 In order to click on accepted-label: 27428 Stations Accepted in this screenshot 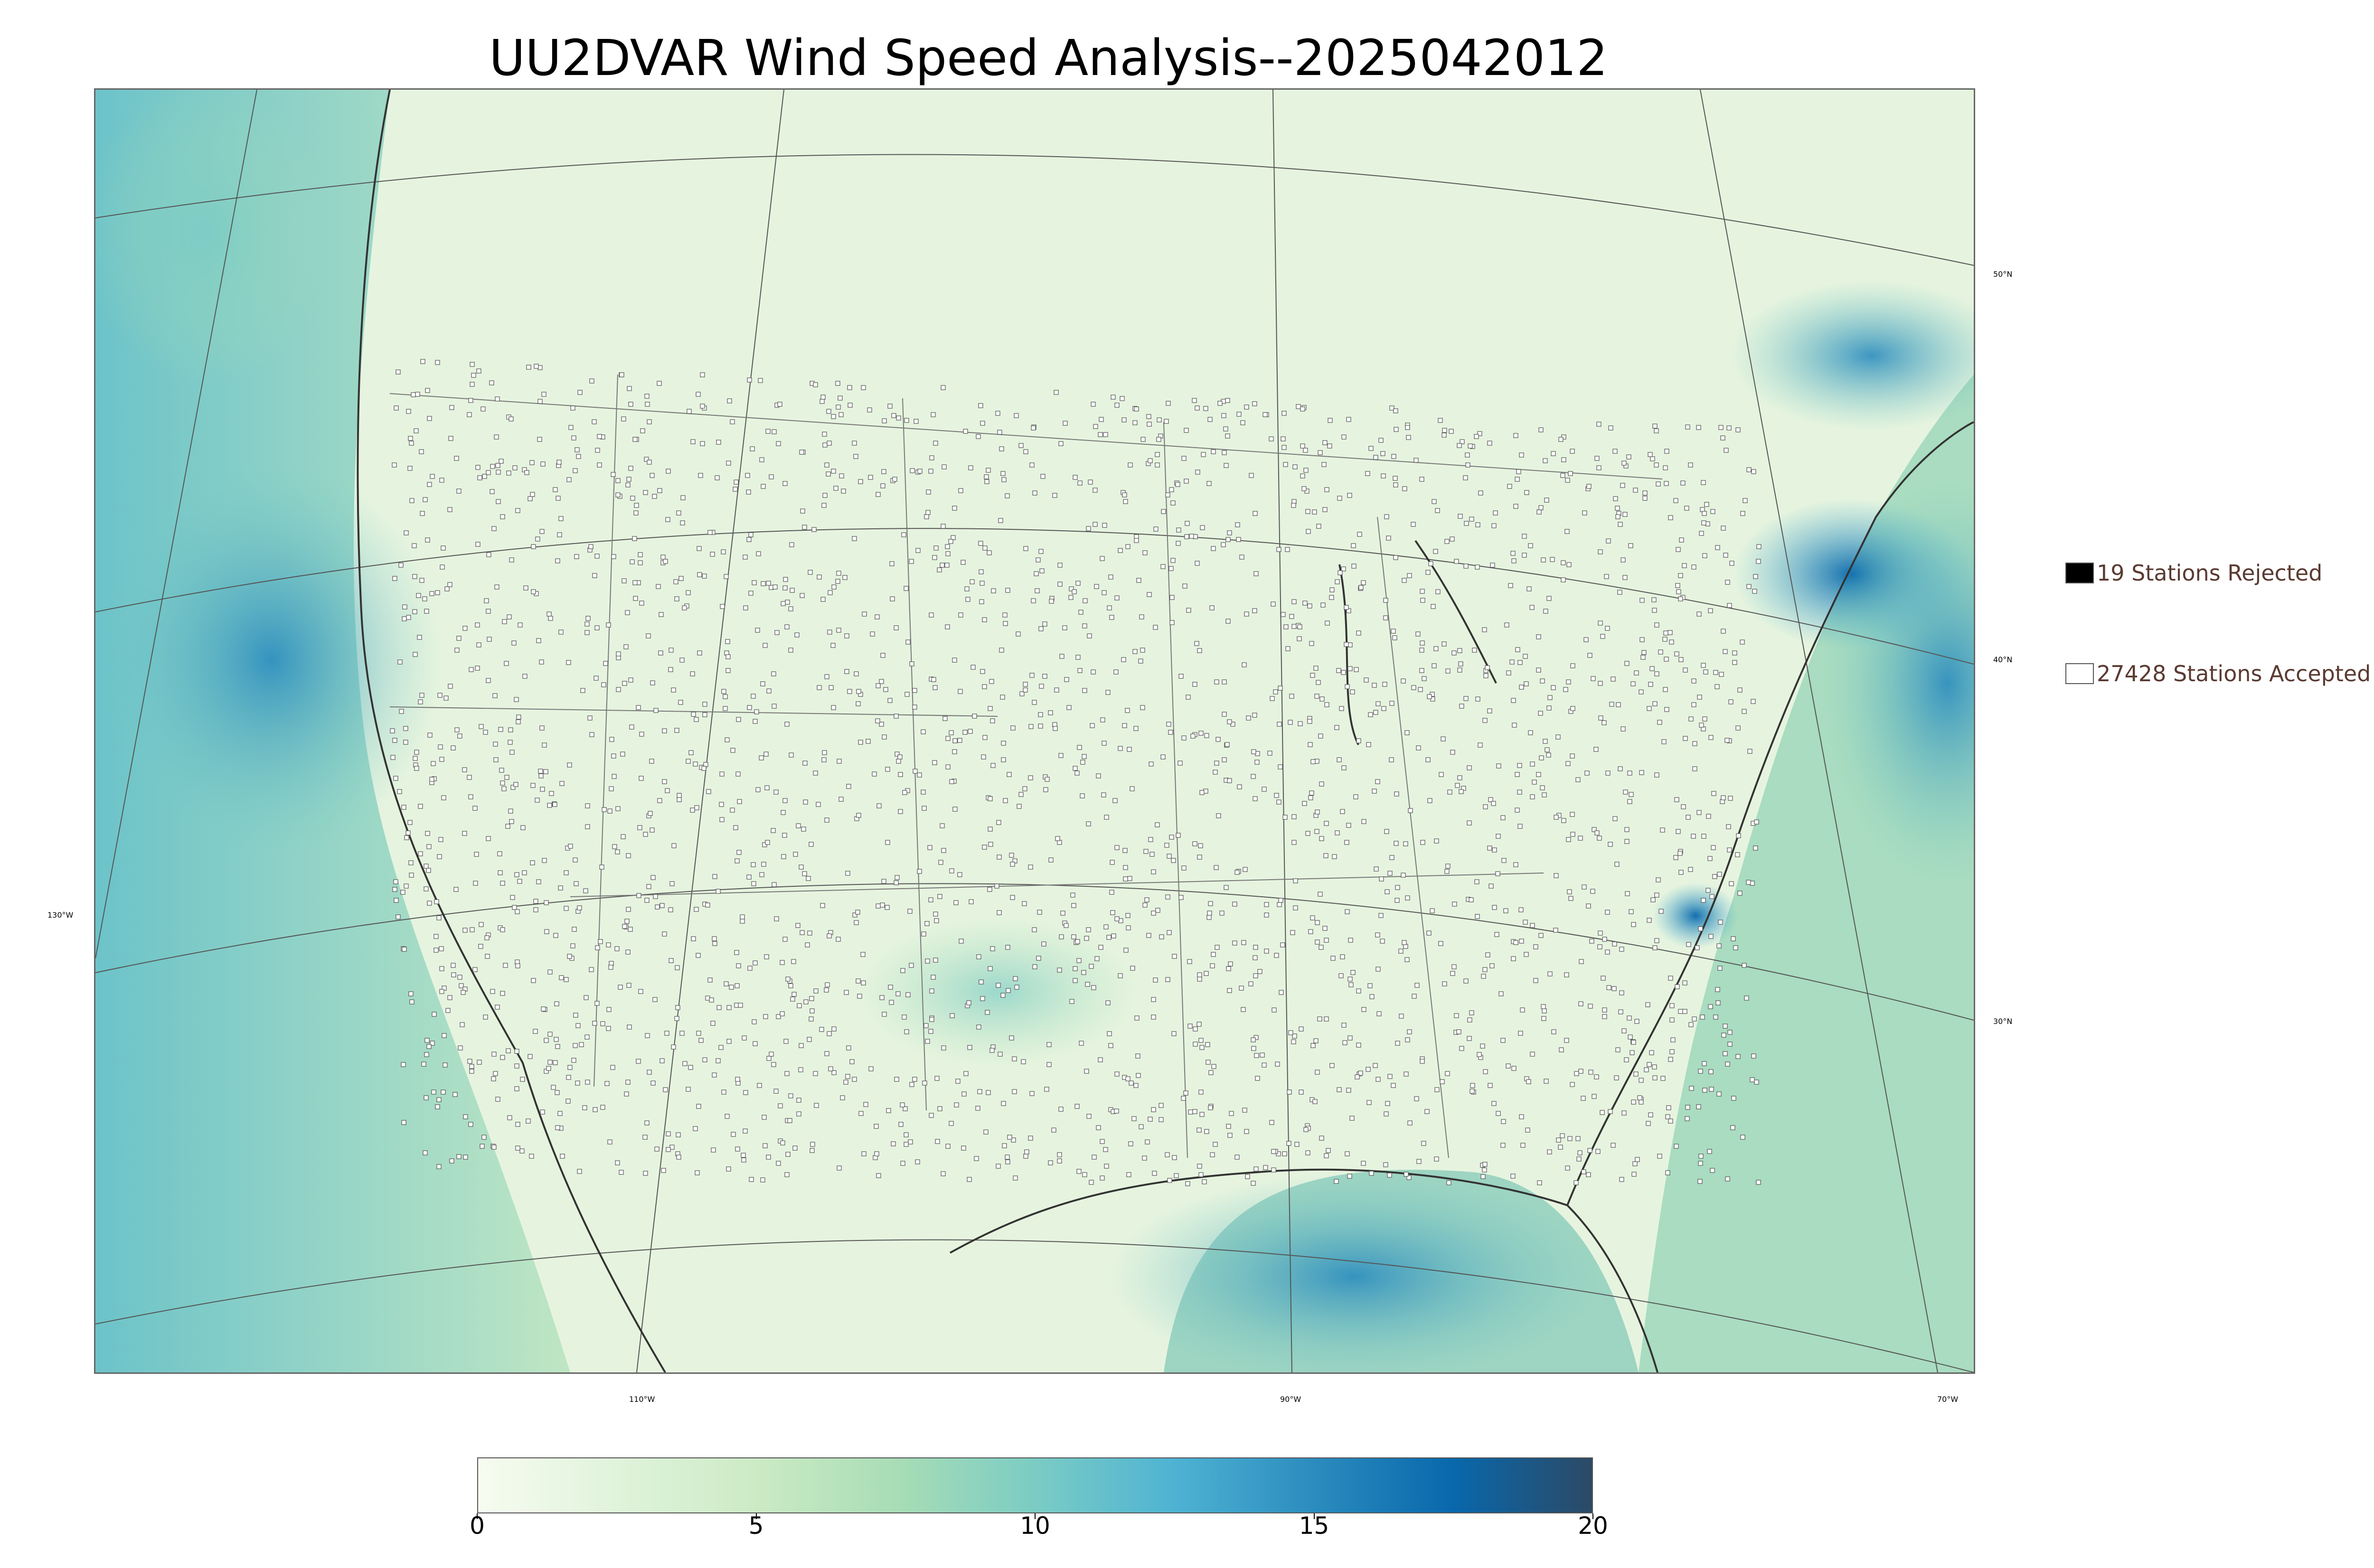, I will do `click(2234, 673)`.